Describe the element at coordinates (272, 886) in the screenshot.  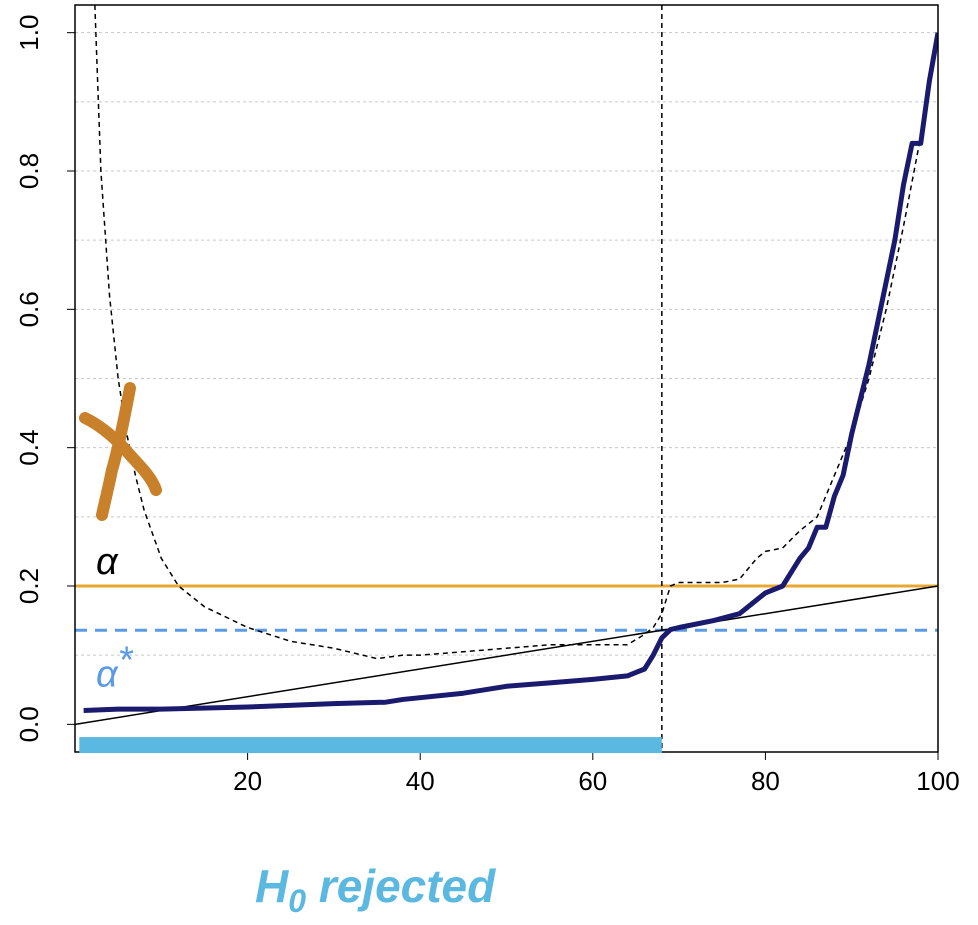
I see `rejected-main: H` at that location.